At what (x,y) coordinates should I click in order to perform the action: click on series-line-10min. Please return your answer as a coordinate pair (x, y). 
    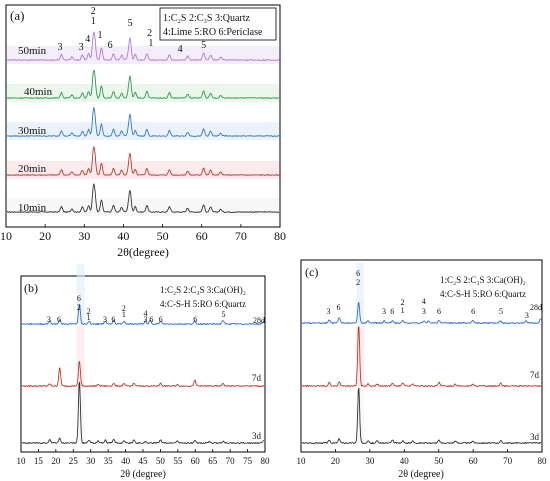
    Looking at the image, I should click on (143, 198).